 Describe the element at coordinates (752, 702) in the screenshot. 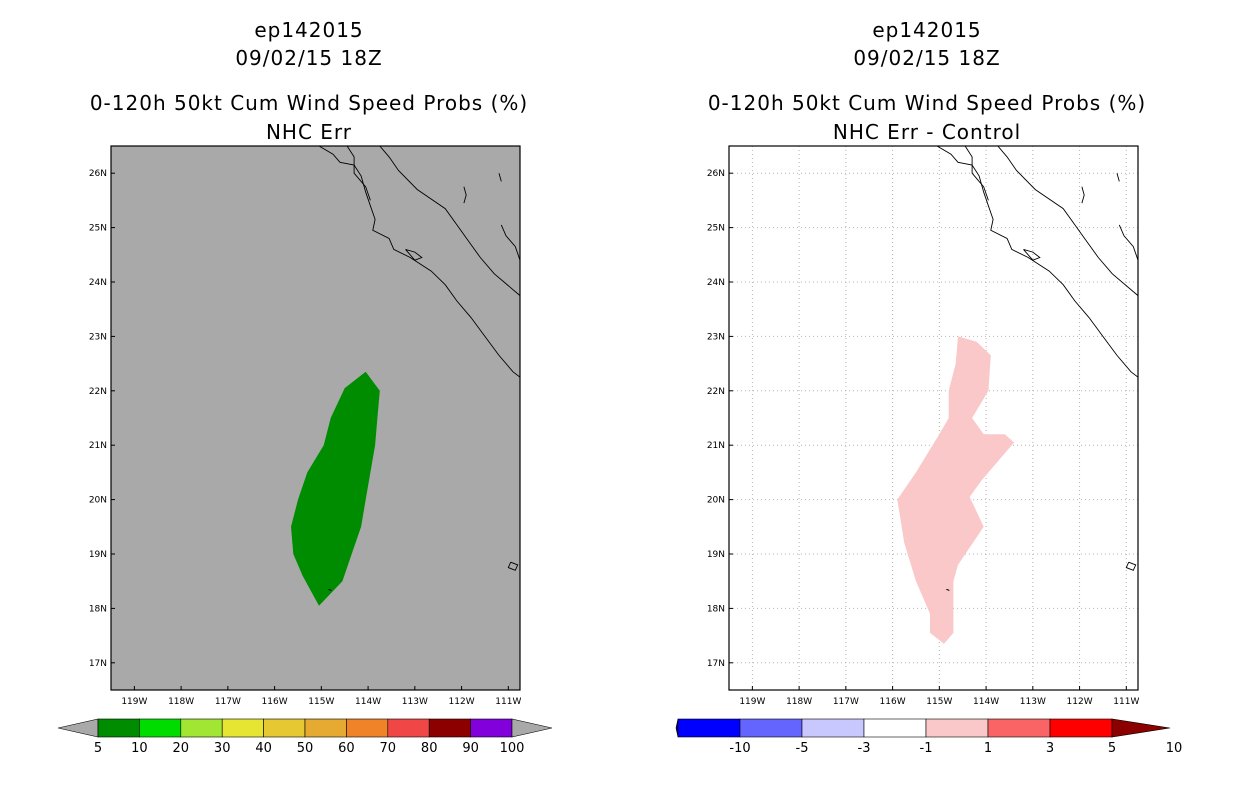

I see `x-tick-label: 119W` at that location.